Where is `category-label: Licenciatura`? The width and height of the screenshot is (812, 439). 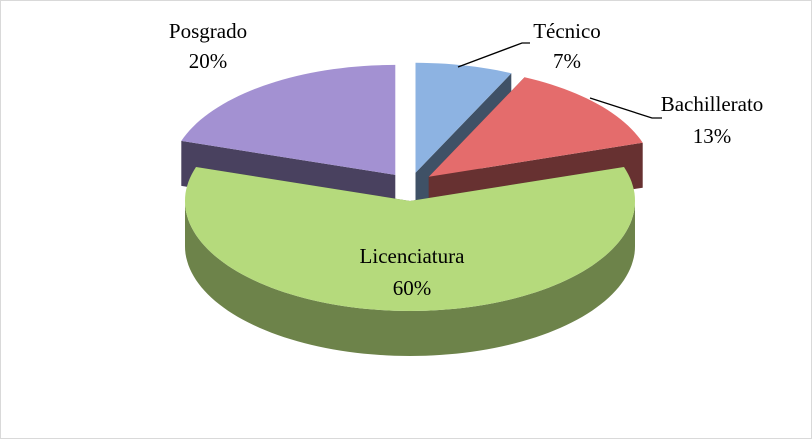
category-label: Licenciatura is located at coordinates (413, 256).